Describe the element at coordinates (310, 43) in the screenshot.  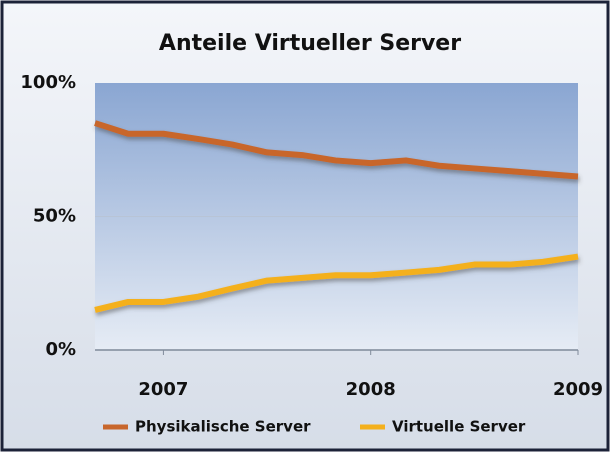
I see `chart-title: Anteile Virtueller Server` at that location.